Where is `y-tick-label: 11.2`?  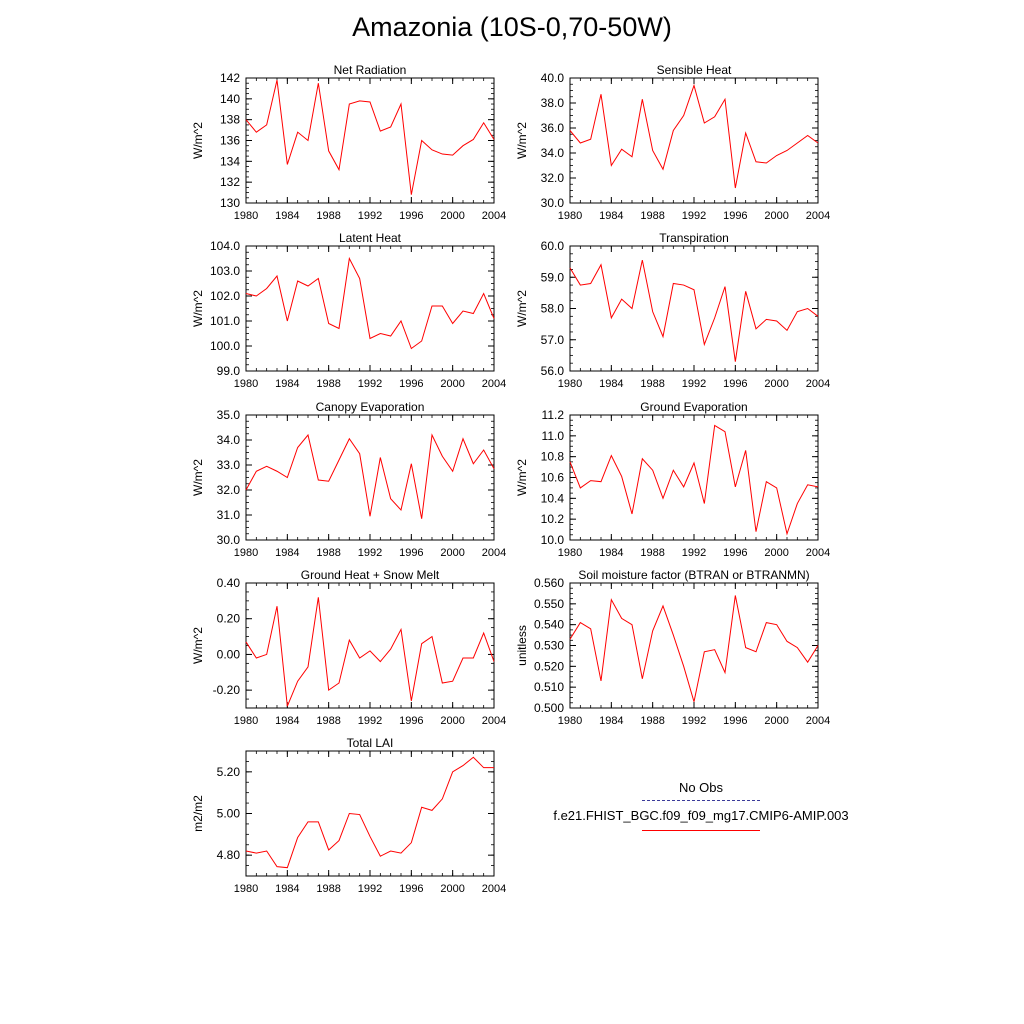
y-tick-label: 11.2 is located at coordinates (553, 415).